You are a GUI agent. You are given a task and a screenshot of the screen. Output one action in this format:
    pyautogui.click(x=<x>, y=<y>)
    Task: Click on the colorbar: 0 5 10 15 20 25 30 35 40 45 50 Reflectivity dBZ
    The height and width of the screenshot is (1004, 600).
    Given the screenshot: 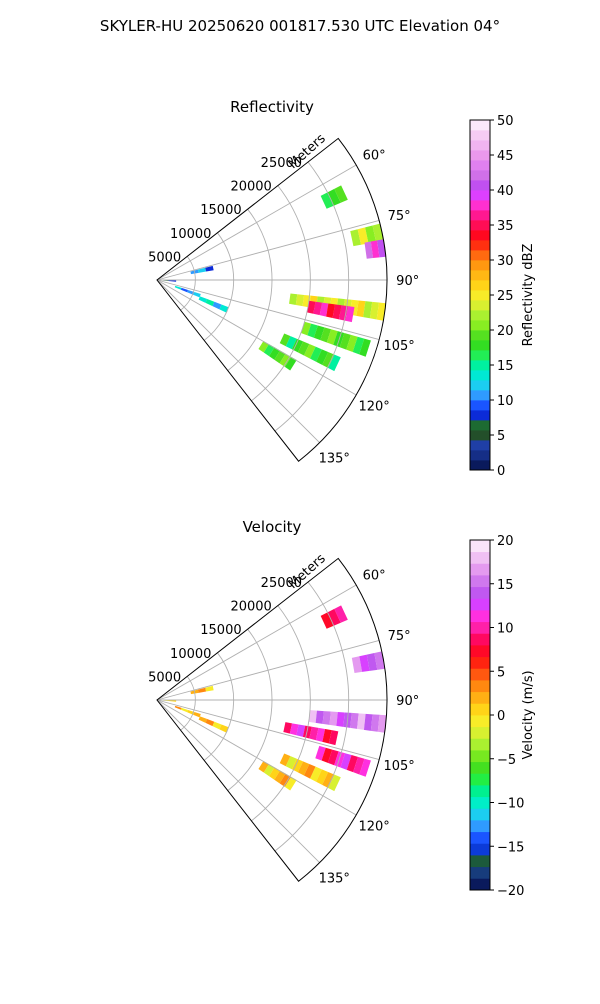 What is the action you would take?
    pyautogui.click(x=502, y=296)
    